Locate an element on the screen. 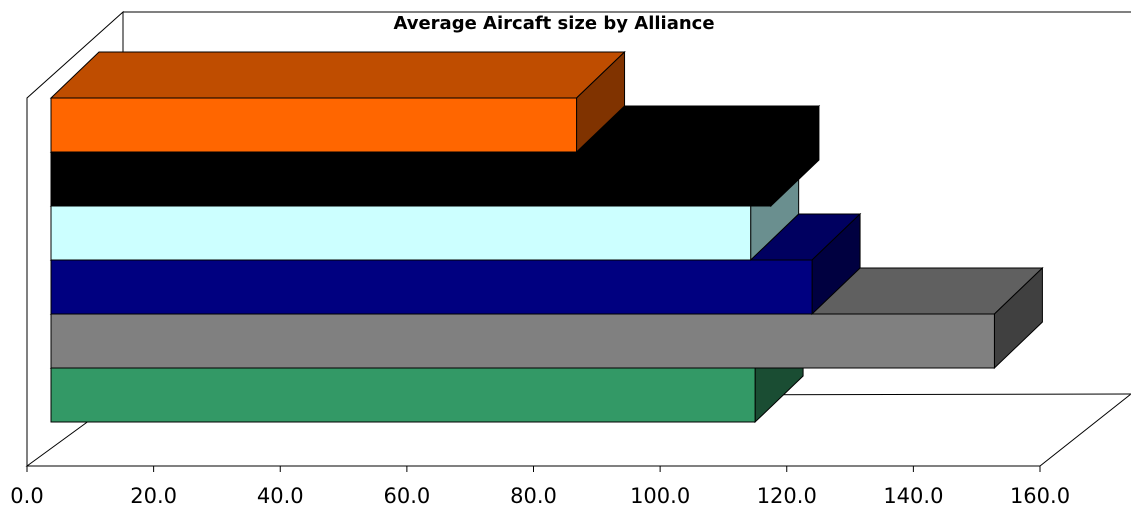 The width and height of the screenshot is (1131, 511). x-tick-label: 140.0 is located at coordinates (913, 495).